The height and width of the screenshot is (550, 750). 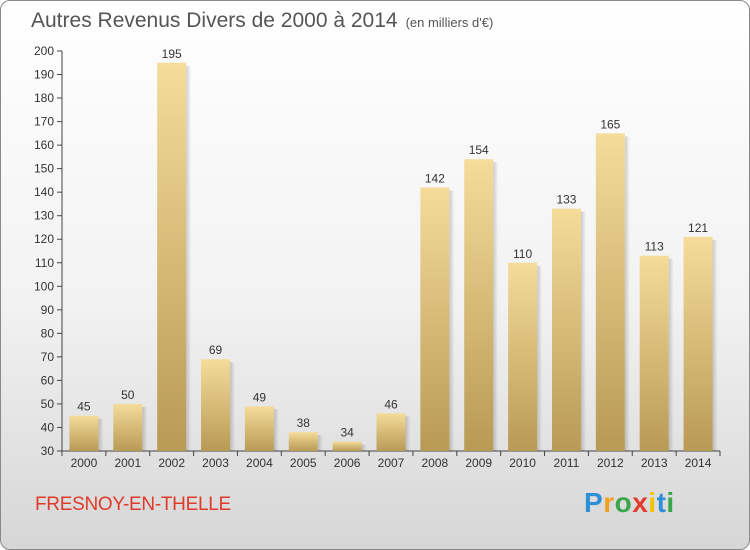 I want to click on x-tick-label: 2014, so click(x=698, y=463).